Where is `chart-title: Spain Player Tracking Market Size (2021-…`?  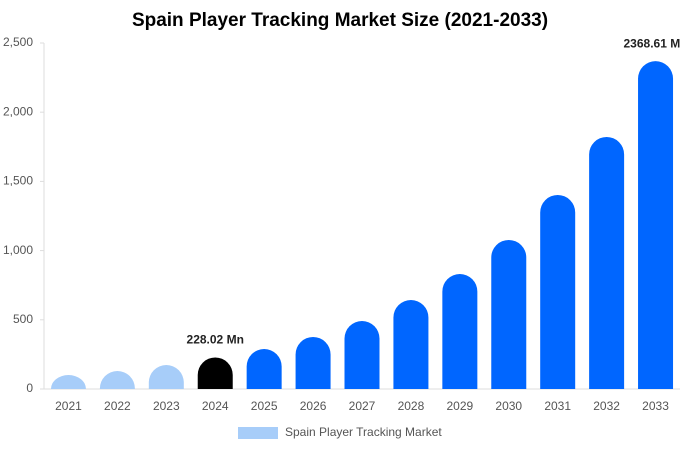 chart-title: Spain Player Tracking Market Size (2021-… is located at coordinates (340, 20).